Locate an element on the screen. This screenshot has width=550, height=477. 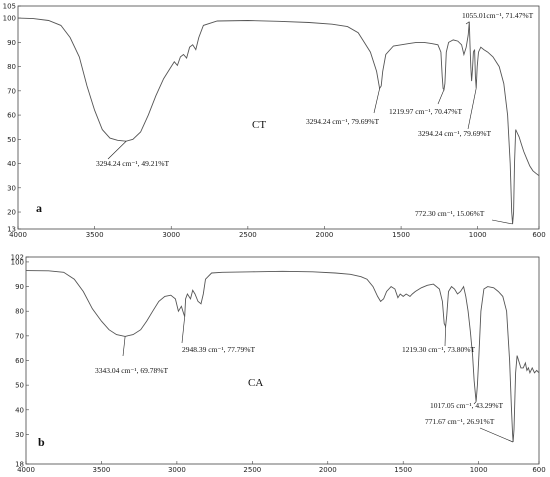
panel-a-label: a is located at coordinates (39, 208).